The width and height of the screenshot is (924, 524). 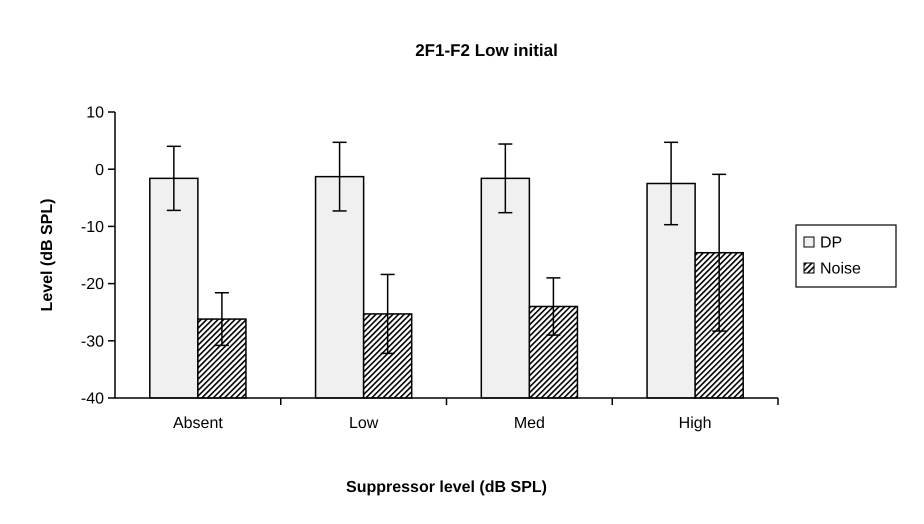 I want to click on y-tick-label: -30, so click(x=92, y=341).